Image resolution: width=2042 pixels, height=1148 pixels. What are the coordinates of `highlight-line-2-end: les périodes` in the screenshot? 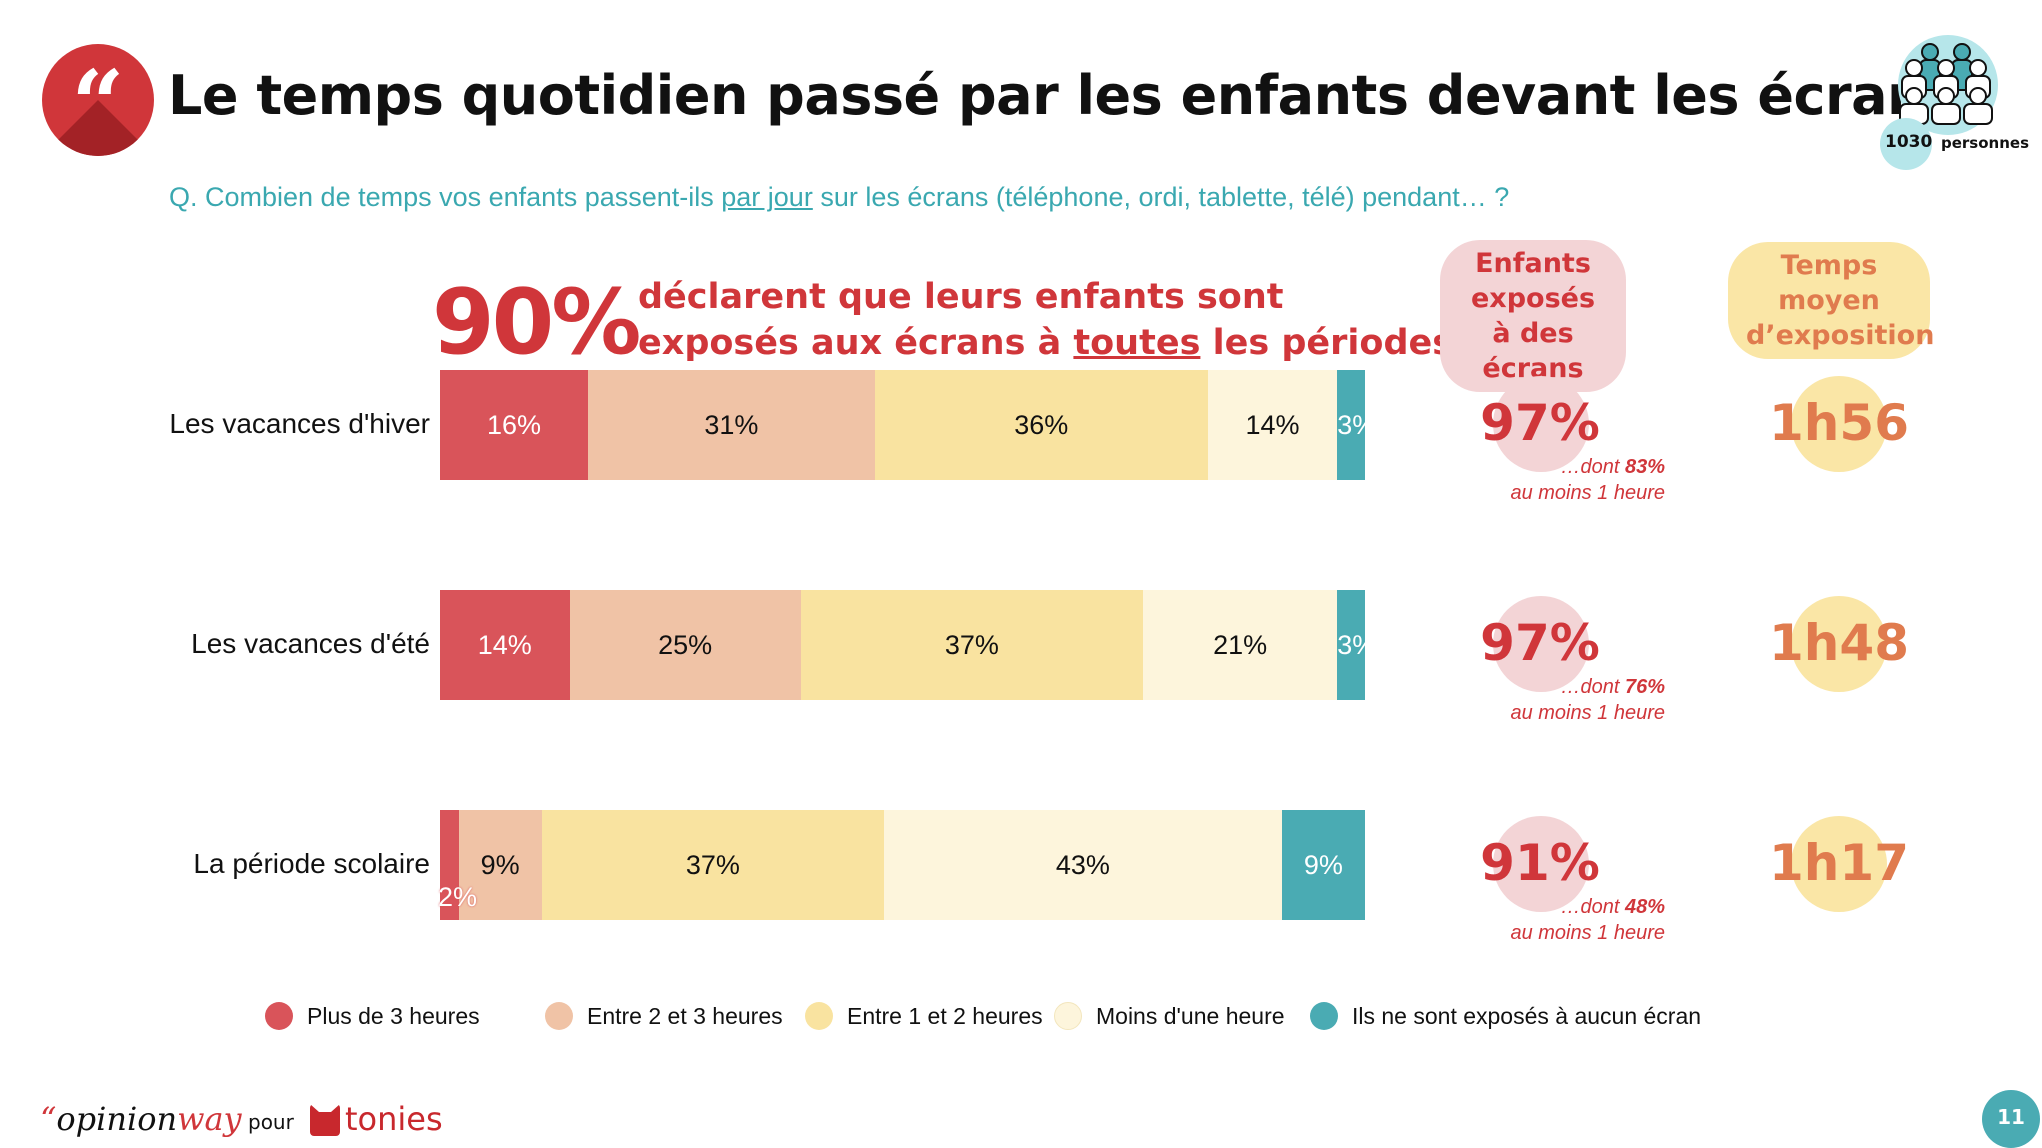 It's located at (1327, 343).